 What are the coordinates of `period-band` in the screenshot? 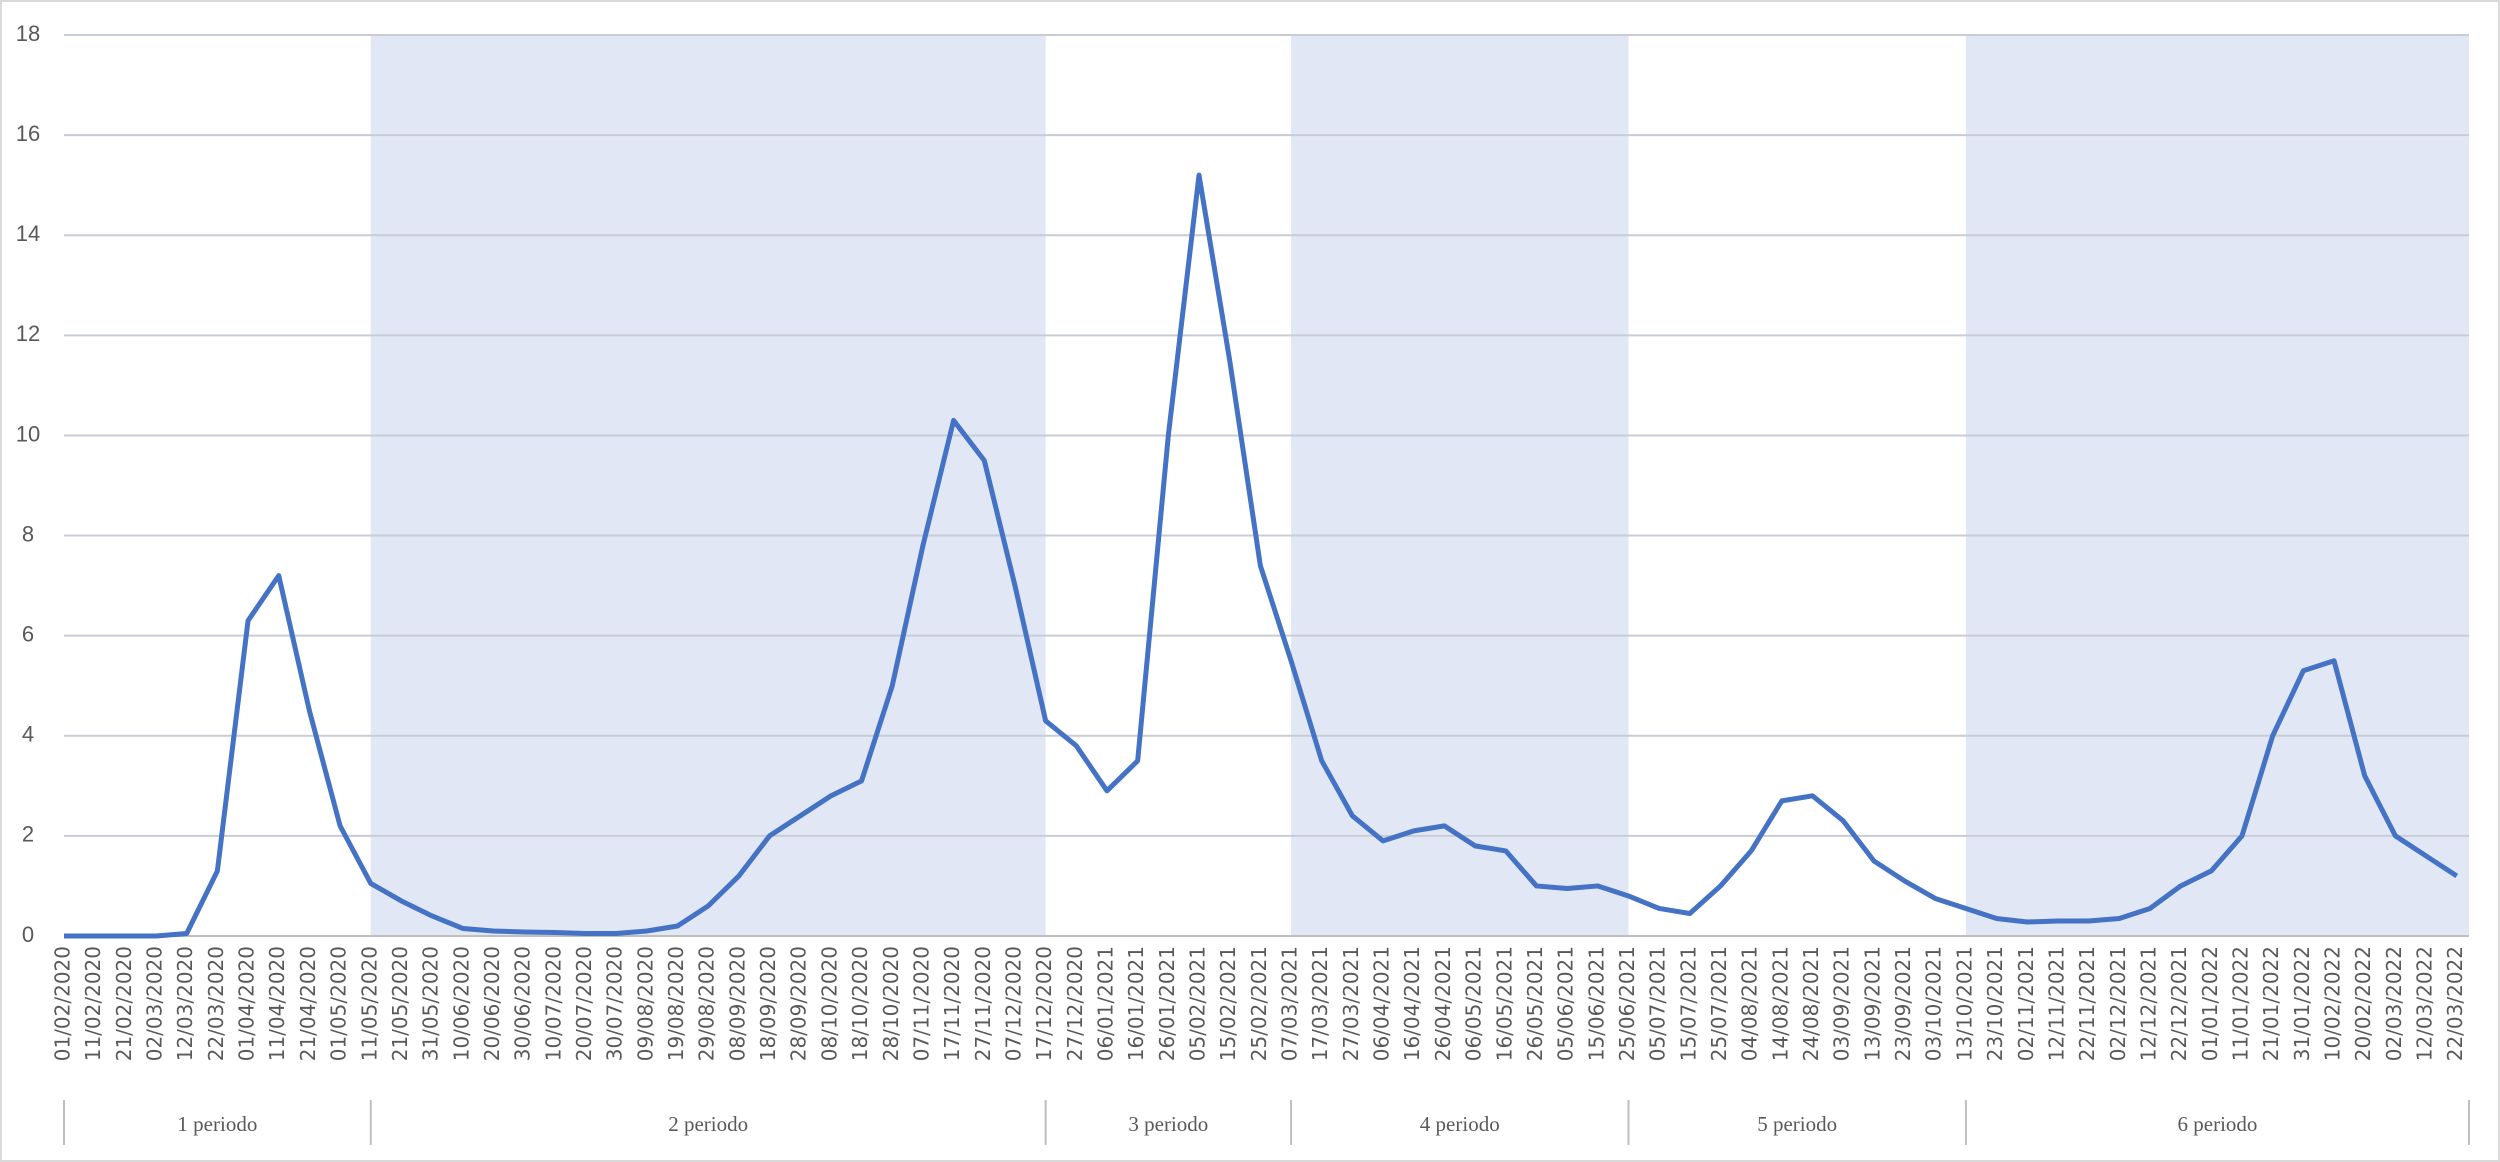 It's located at (1460, 485).